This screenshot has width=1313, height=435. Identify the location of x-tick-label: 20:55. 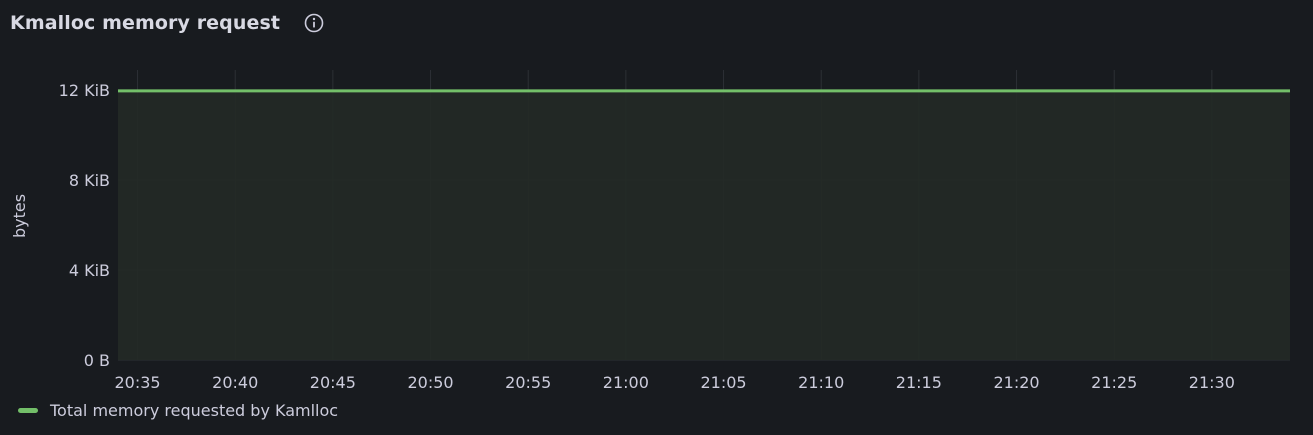
(528, 382).